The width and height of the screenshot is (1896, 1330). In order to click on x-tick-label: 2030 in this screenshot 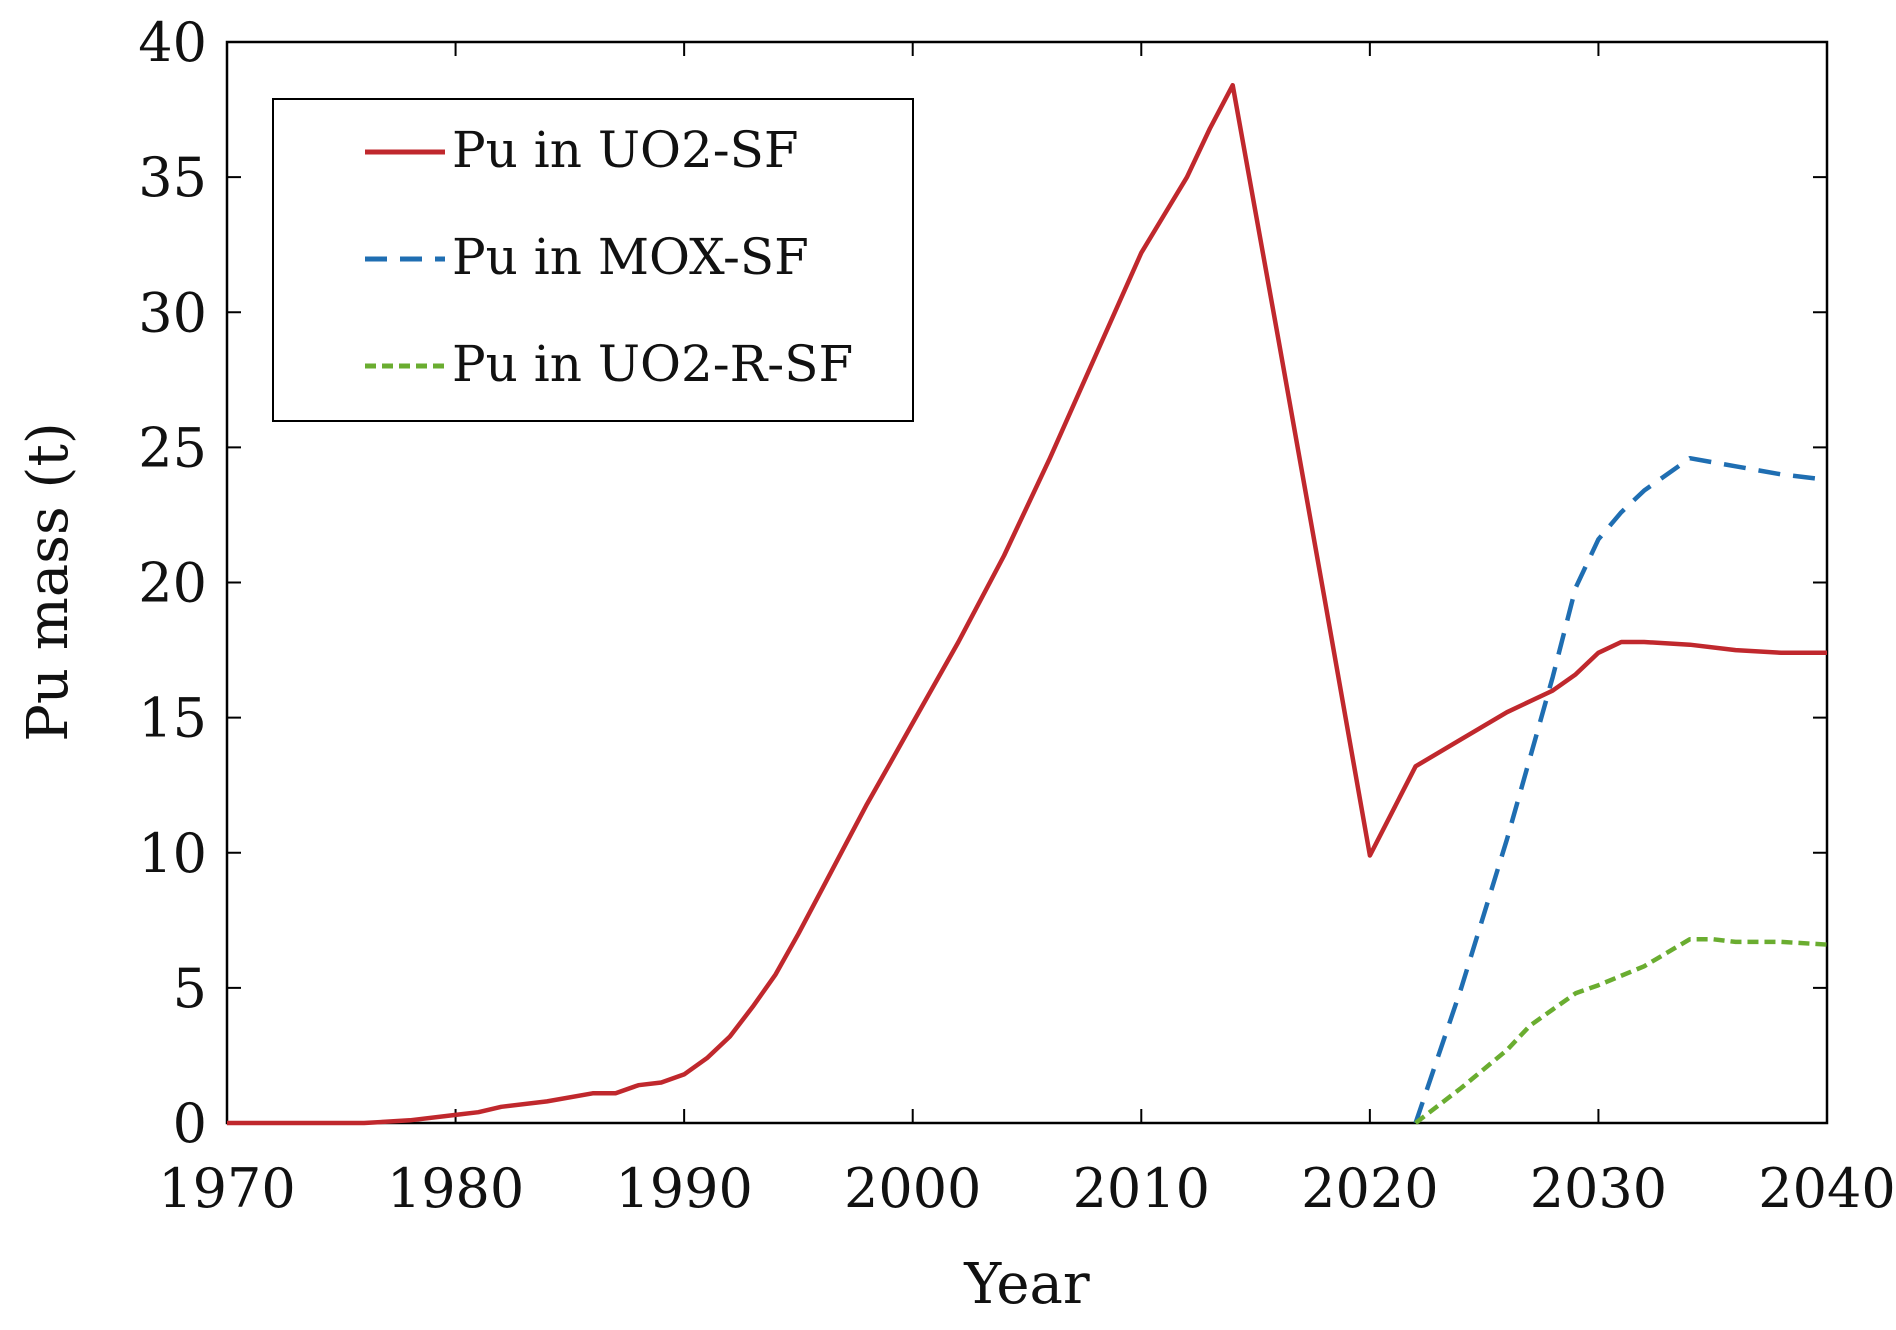, I will do `click(1598, 1188)`.